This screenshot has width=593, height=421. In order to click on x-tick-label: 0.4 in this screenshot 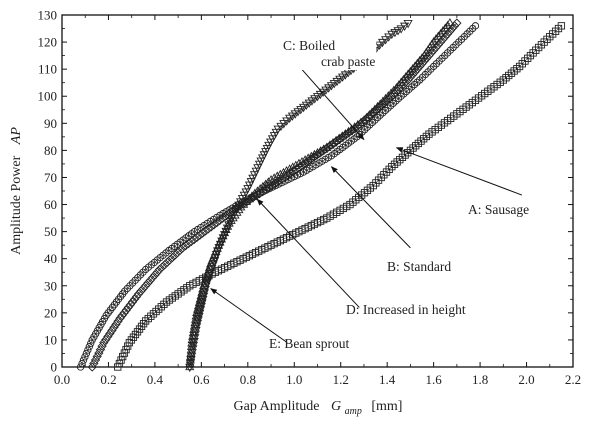, I will do `click(155, 379)`.